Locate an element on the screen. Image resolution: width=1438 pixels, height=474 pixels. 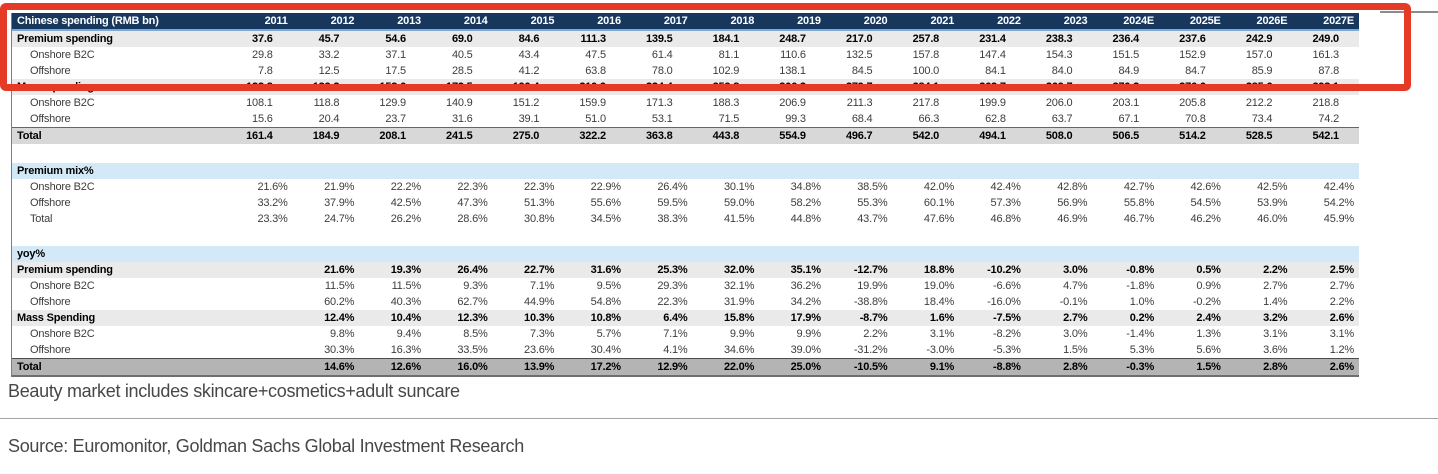
value-cell: 238.3 is located at coordinates (1059, 39).